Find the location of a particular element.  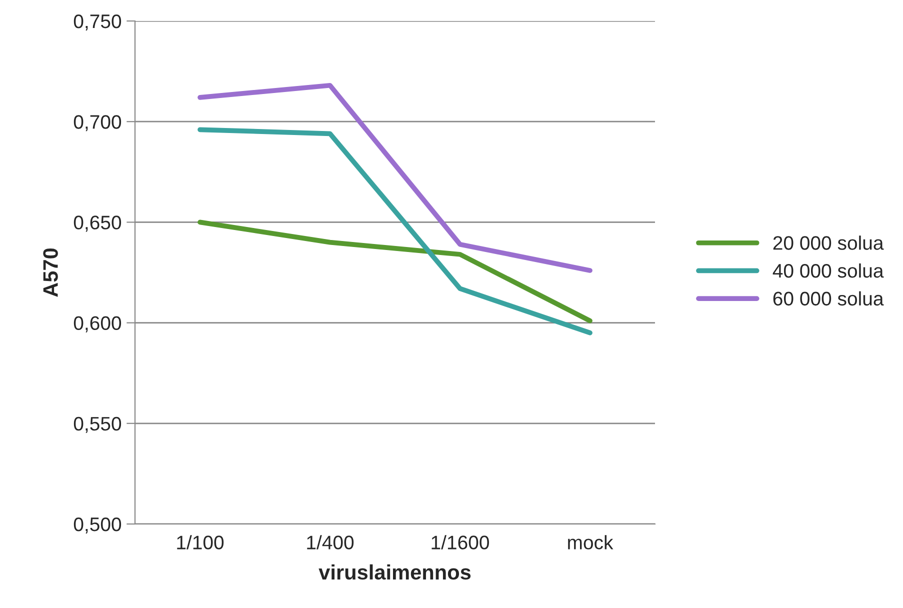

x-axis-title: viruslaimennos is located at coordinates (394, 572).